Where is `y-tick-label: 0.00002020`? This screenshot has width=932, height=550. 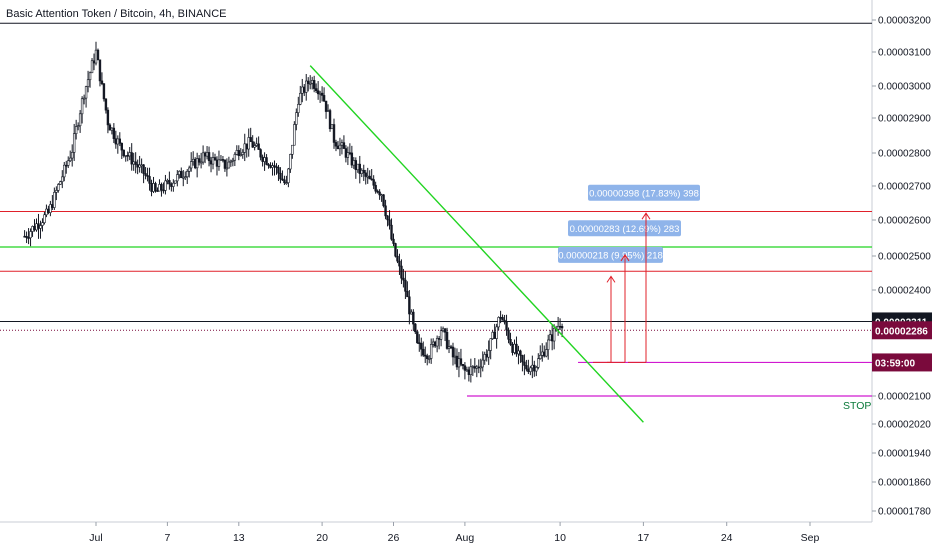 y-tick-label: 0.00002020 is located at coordinates (904, 425).